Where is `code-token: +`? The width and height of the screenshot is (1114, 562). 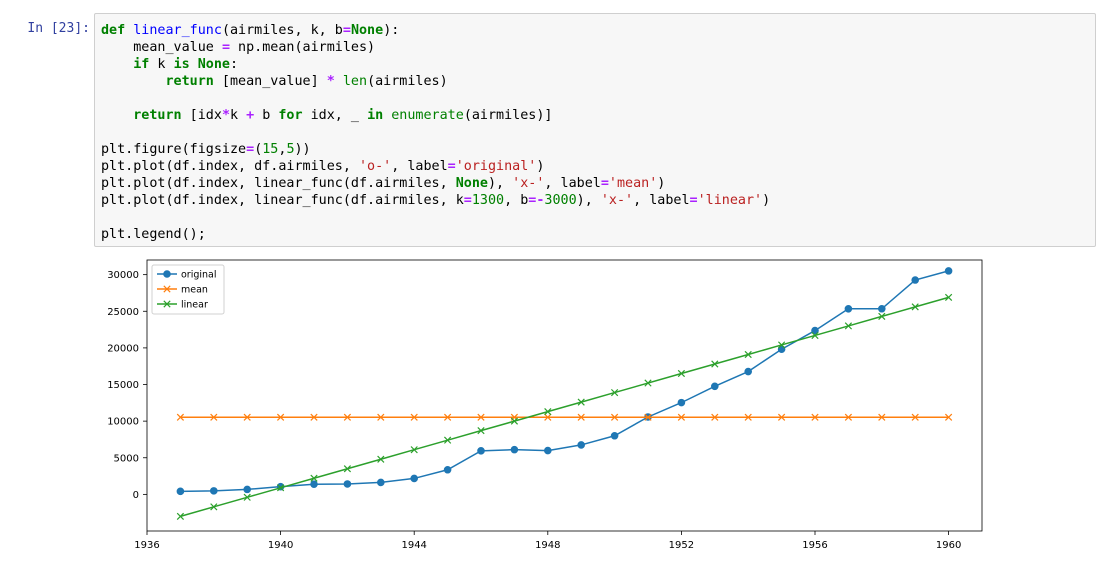 code-token: + is located at coordinates (250, 115).